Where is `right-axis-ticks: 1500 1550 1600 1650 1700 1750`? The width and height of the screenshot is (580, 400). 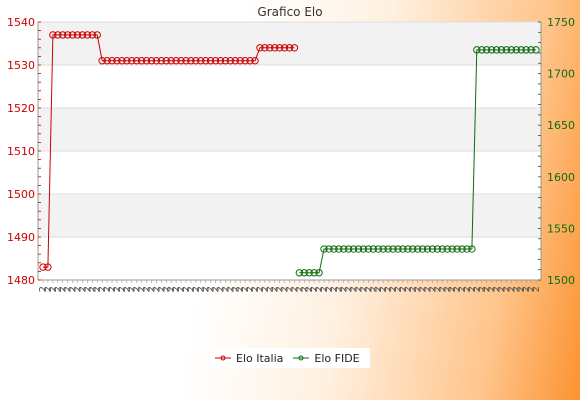 right-axis-ticks: 1500 1550 1600 1650 1700 1750 is located at coordinates (556, 151).